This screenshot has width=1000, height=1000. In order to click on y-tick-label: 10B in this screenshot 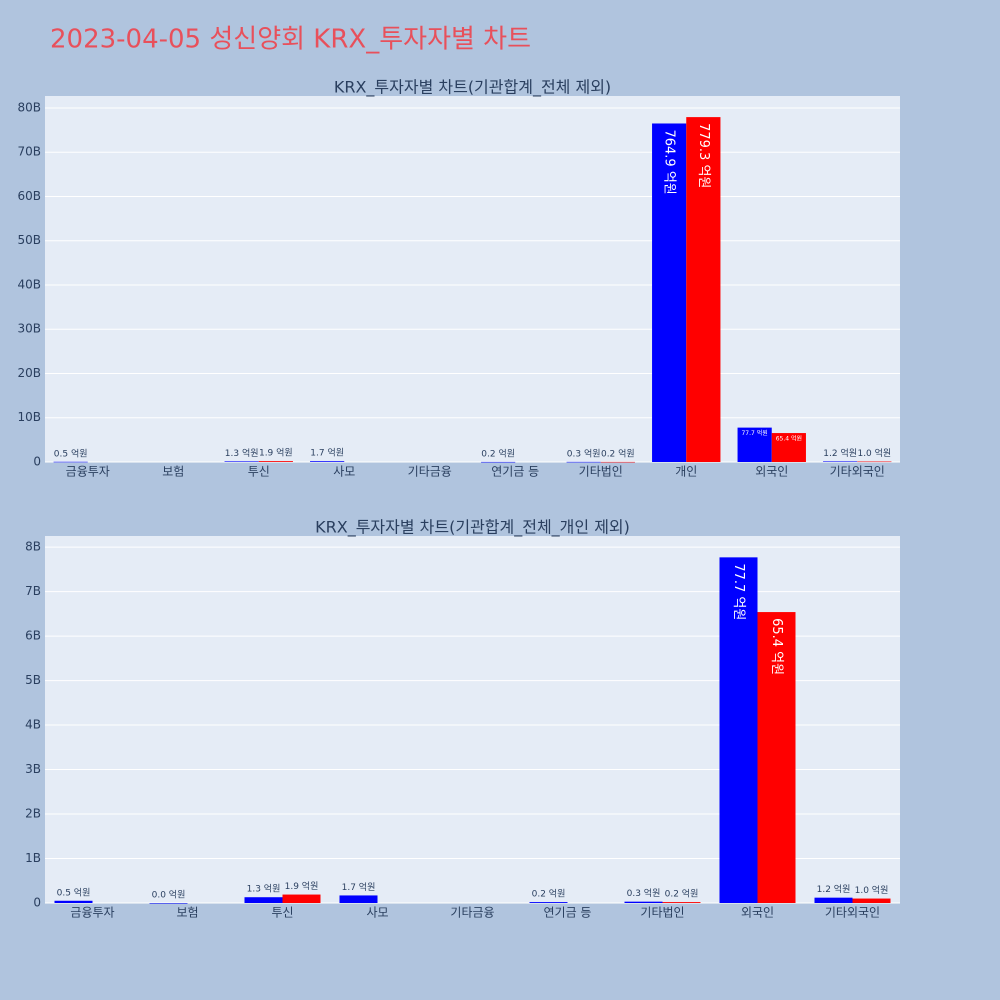, I will do `click(29, 417)`.